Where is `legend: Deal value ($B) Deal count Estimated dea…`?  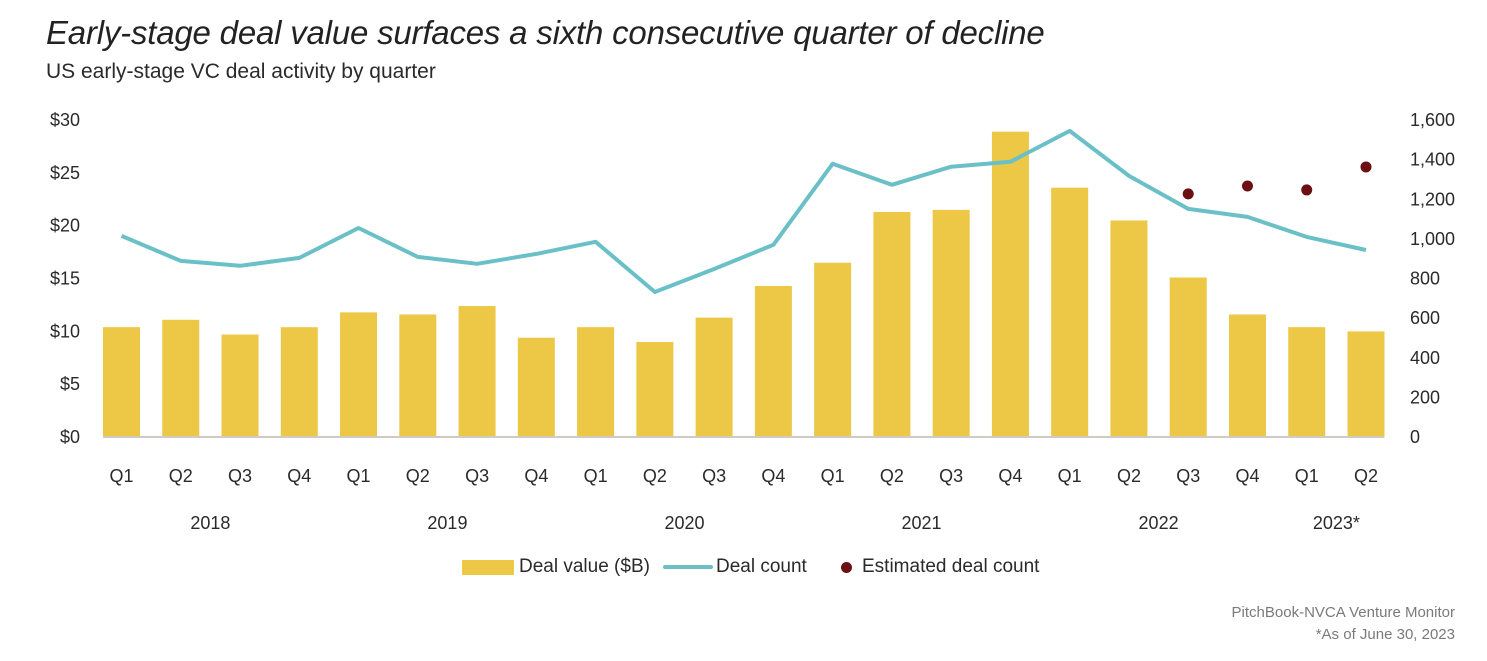
legend: Deal value ($B) Deal count Estimated dea… is located at coordinates (743, 567).